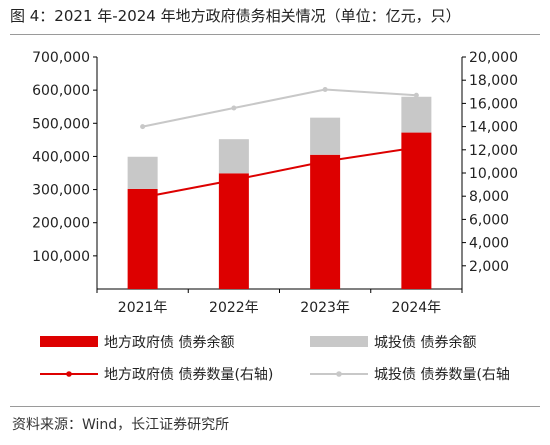  What do you see at coordinates (143, 308) in the screenshot?
I see `x-tick-label: 2021年` at bounding box center [143, 308].